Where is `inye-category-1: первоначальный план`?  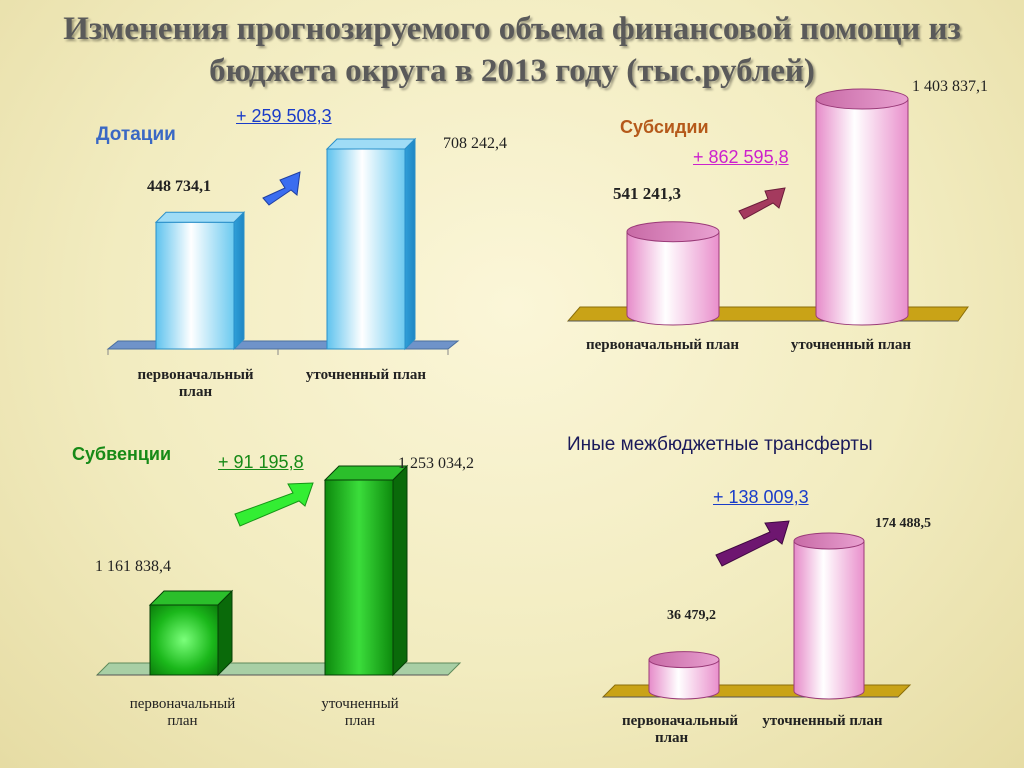 inye-category-1: первоначальный план is located at coordinates (680, 730).